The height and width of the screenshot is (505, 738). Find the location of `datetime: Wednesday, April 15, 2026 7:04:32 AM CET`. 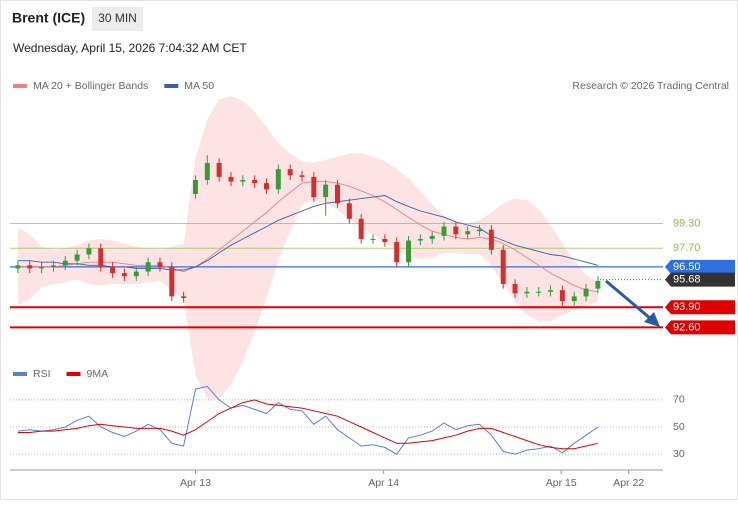

datetime: Wednesday, April 15, 2026 7:04:32 AM CET is located at coordinates (130, 48).